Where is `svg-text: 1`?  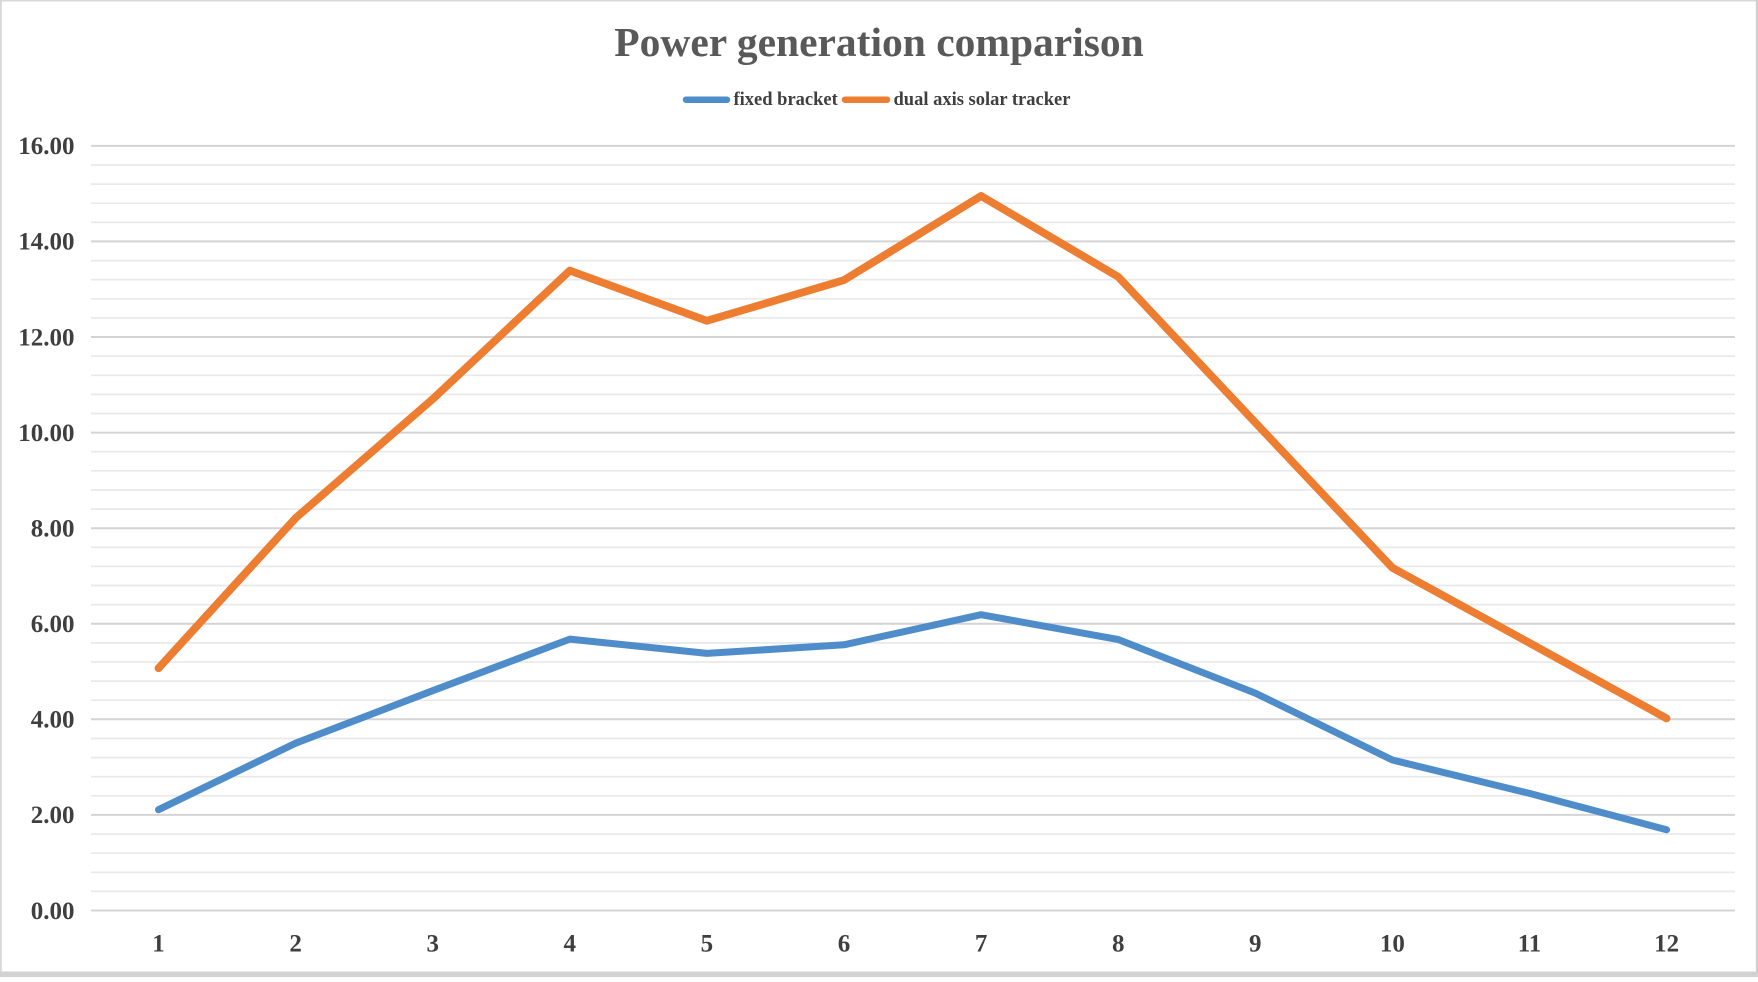
svg-text: 1 is located at coordinates (158, 944).